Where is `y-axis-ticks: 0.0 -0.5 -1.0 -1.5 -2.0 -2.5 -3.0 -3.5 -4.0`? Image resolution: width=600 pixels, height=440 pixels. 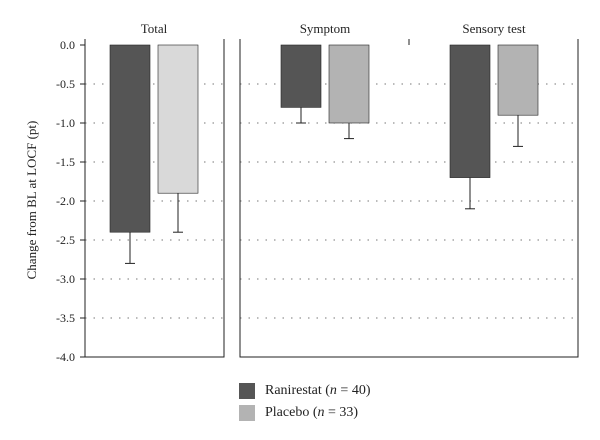 y-axis-ticks: 0.0 -0.5 -1.0 -1.5 -2.0 -2.5 -3.0 -3.5 -4.0 is located at coordinates (70, 201).